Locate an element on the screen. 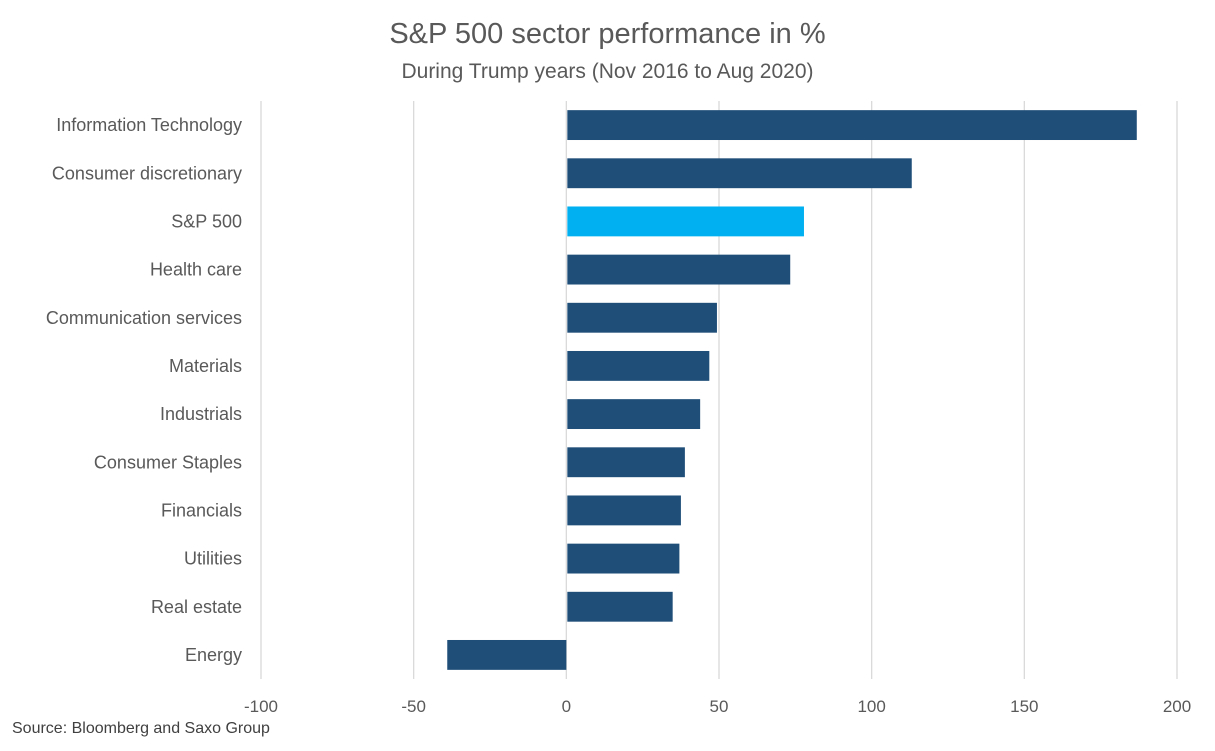  x-tick-label: 150 is located at coordinates (1024, 706).